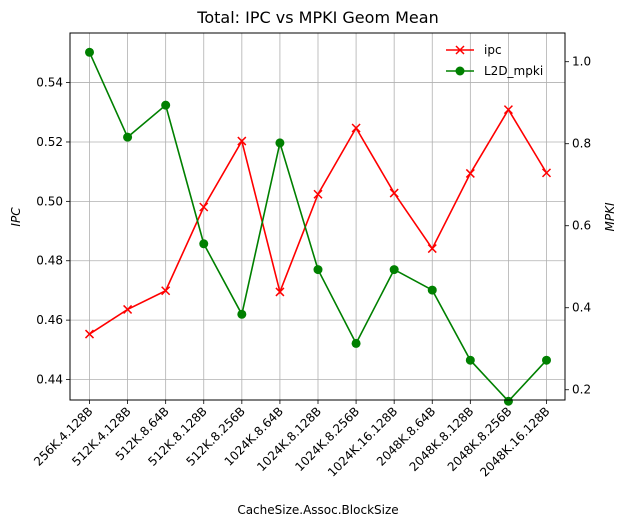  Describe the element at coordinates (49, 380) in the screenshot. I see `left-y-tick-label: 0.44` at that location.